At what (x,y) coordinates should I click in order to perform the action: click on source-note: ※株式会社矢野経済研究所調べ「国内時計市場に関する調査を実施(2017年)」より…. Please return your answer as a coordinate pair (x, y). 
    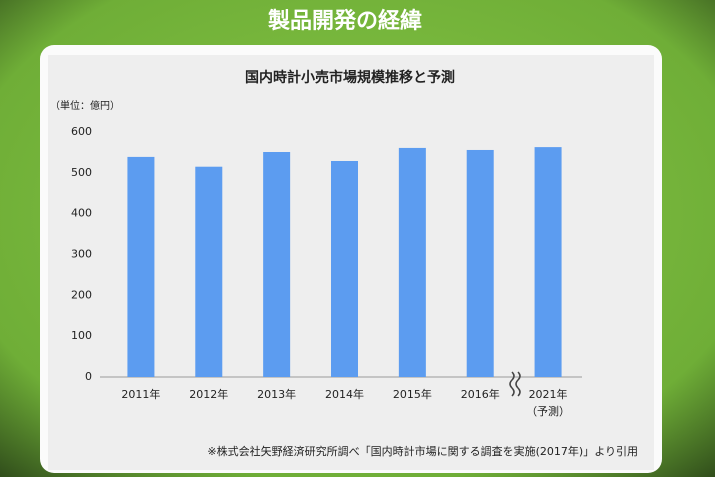
    Looking at the image, I should click on (422, 451).